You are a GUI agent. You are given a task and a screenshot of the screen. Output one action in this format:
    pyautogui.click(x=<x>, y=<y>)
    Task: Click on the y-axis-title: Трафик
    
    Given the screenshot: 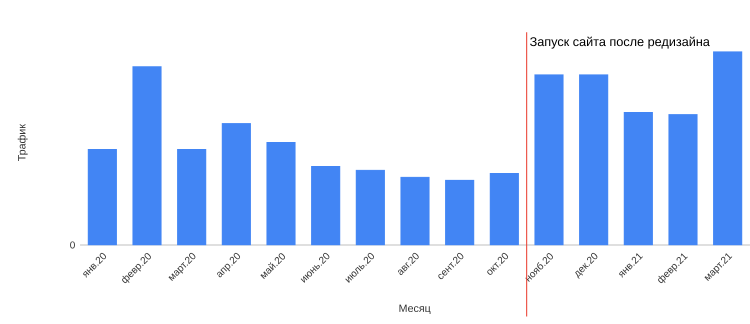 What is the action you would take?
    pyautogui.click(x=23, y=143)
    